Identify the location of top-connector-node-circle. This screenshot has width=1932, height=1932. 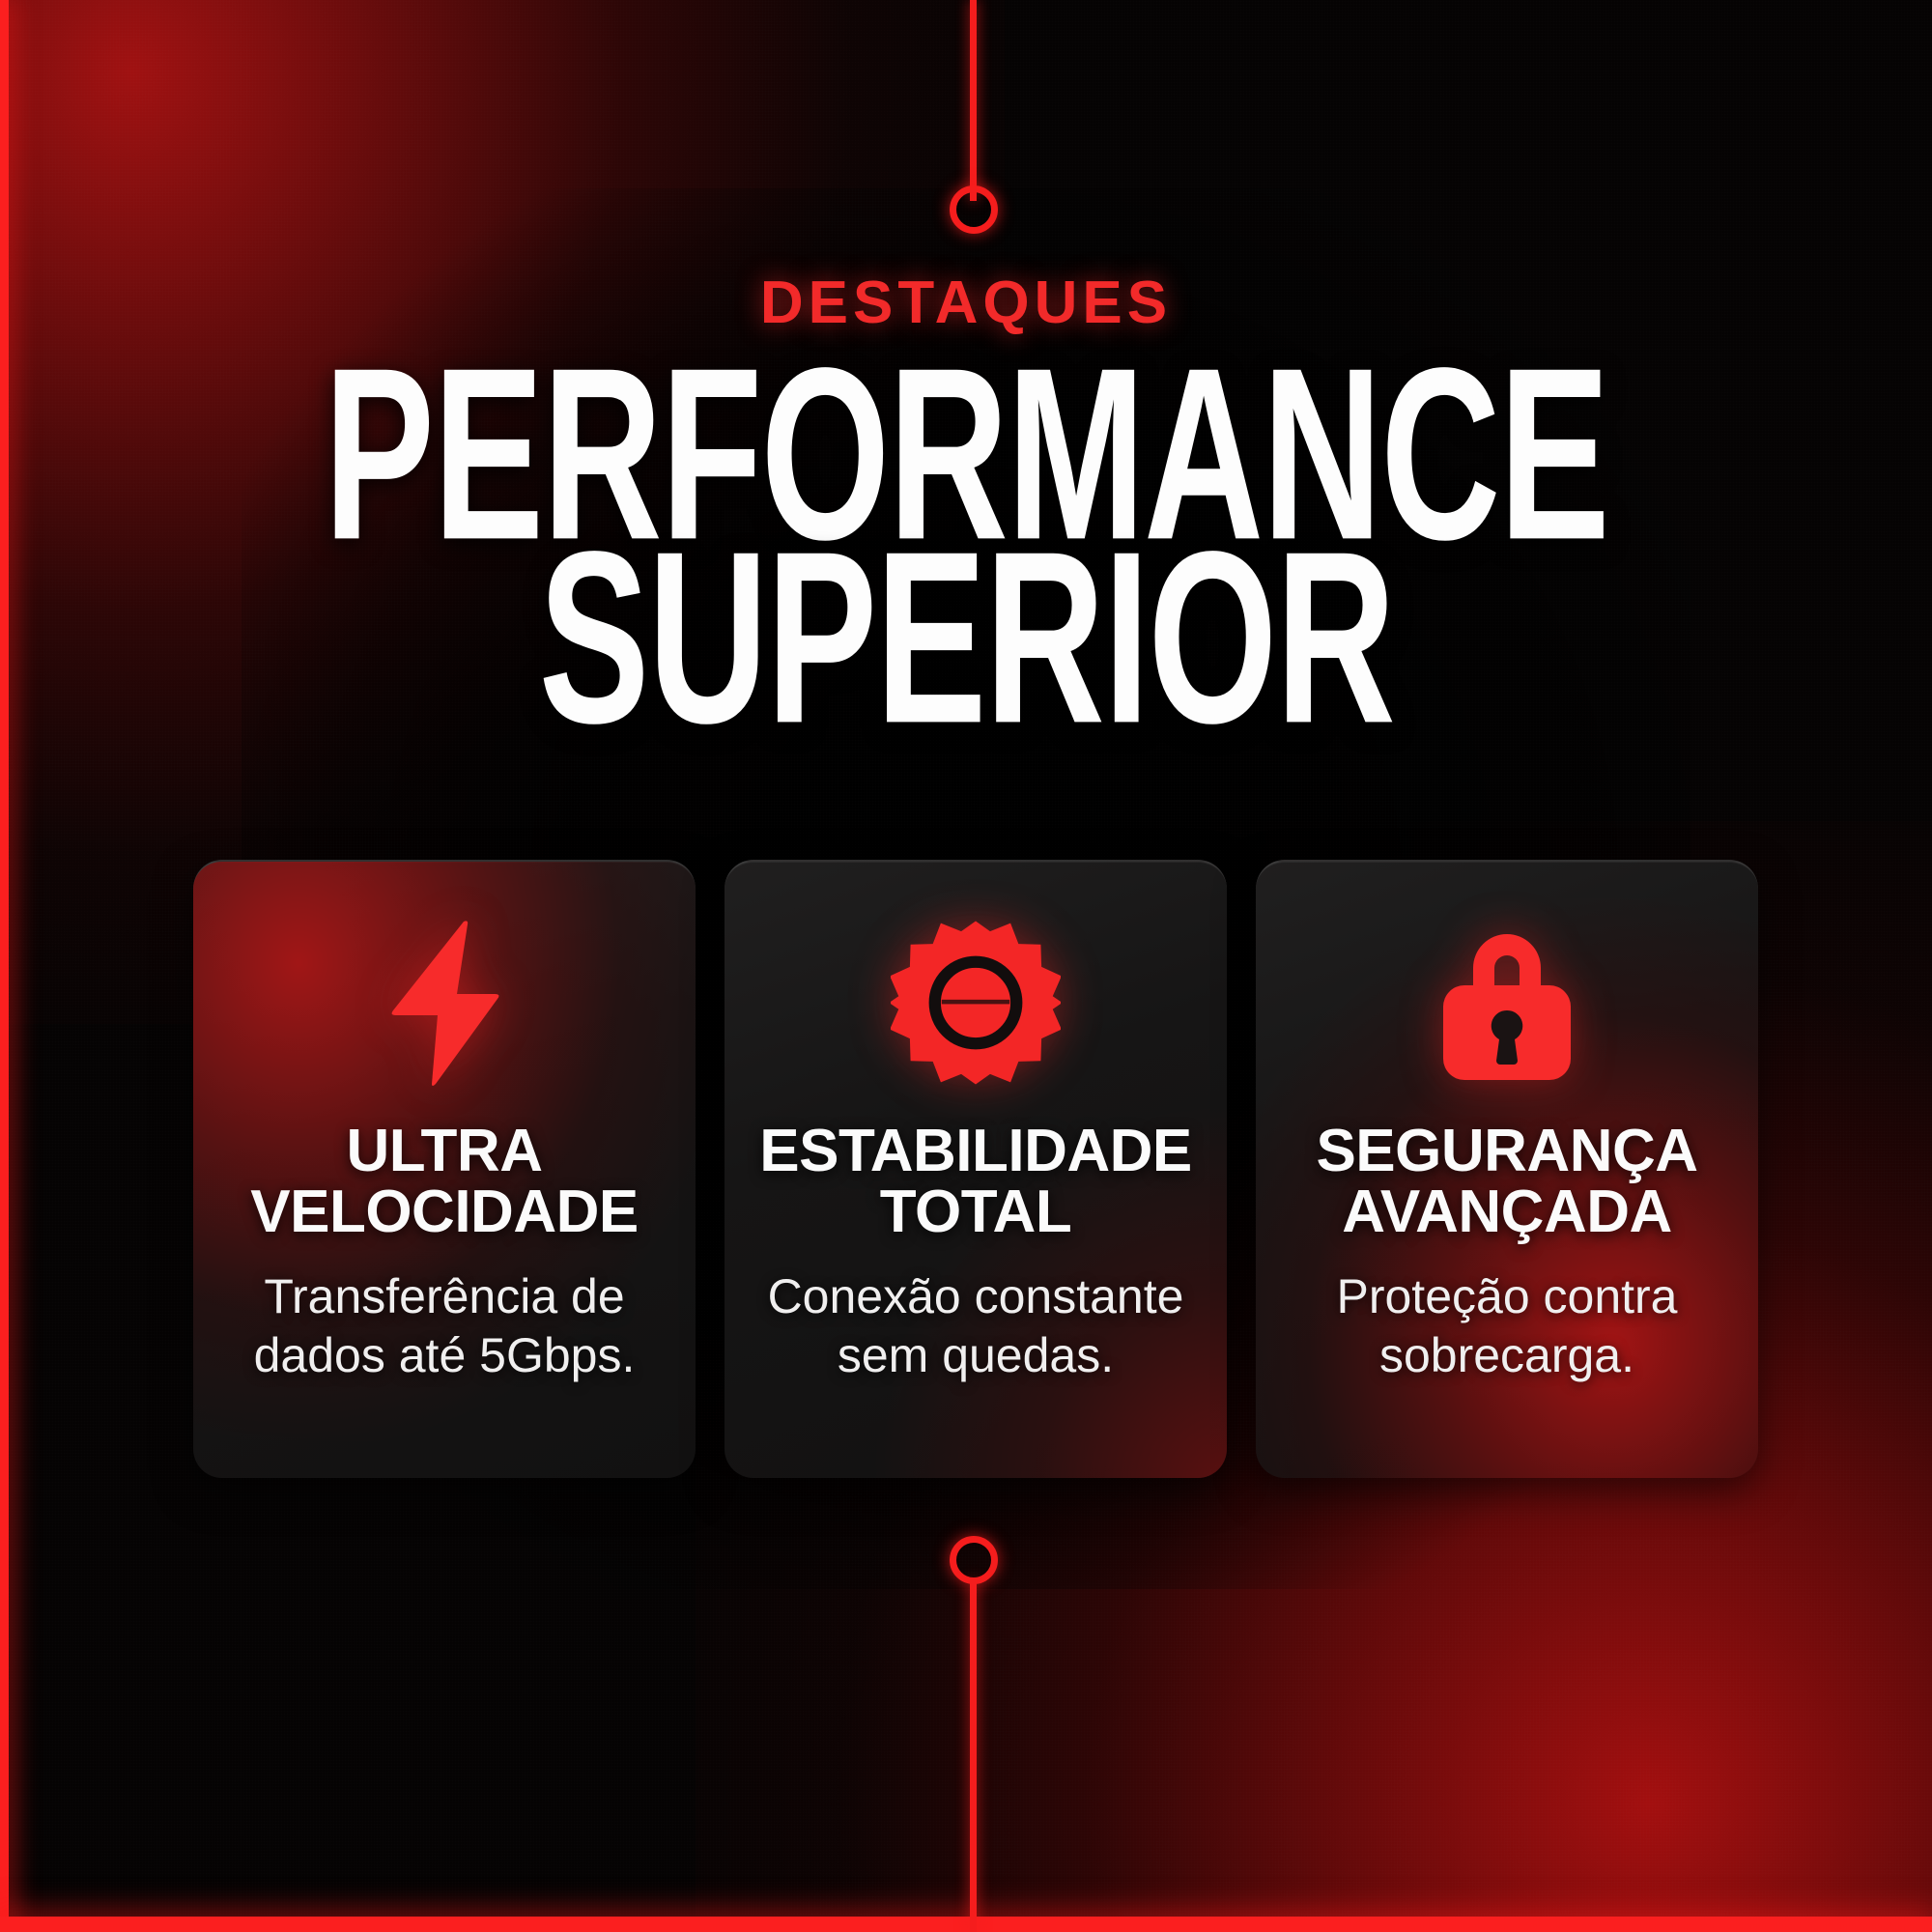
(974, 209).